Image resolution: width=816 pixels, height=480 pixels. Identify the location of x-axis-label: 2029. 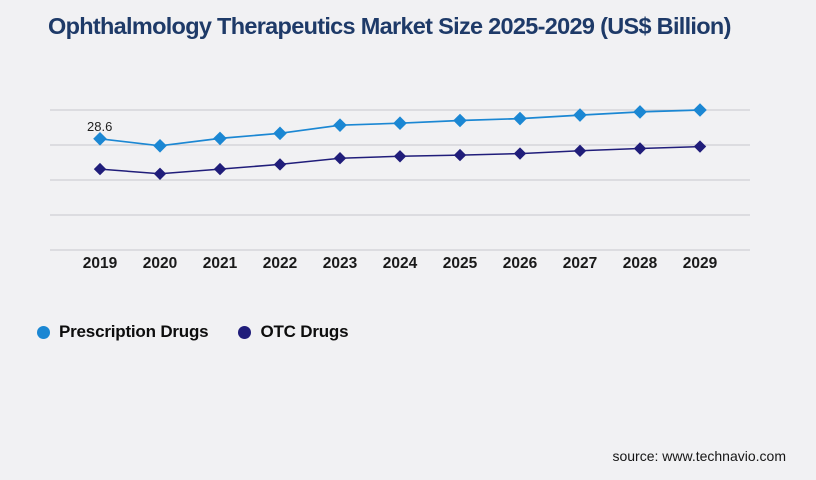
(700, 263).